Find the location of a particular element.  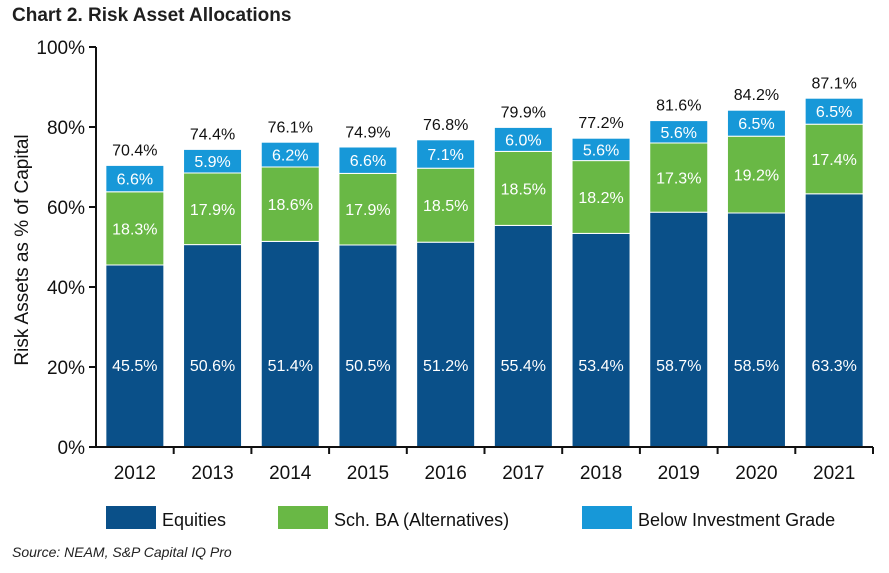

bar-value-label: 18.3% is located at coordinates (134, 229).